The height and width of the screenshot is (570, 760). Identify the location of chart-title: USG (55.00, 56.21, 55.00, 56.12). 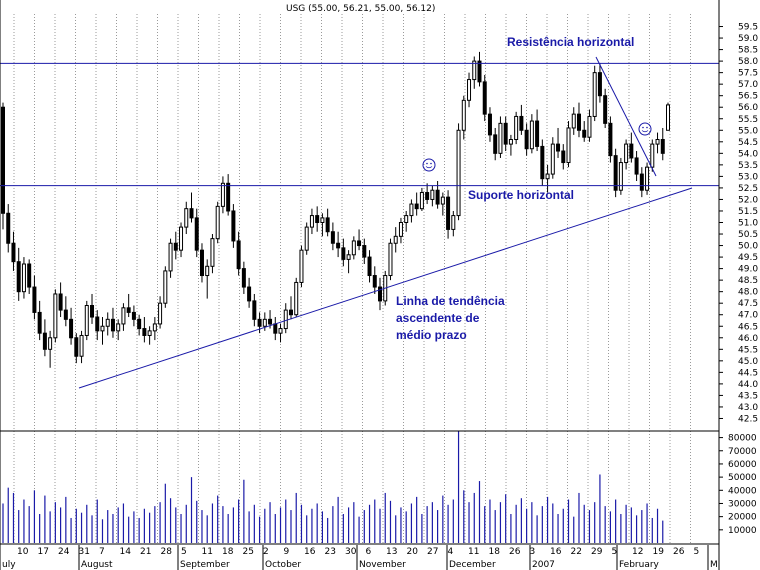
(360, 9).